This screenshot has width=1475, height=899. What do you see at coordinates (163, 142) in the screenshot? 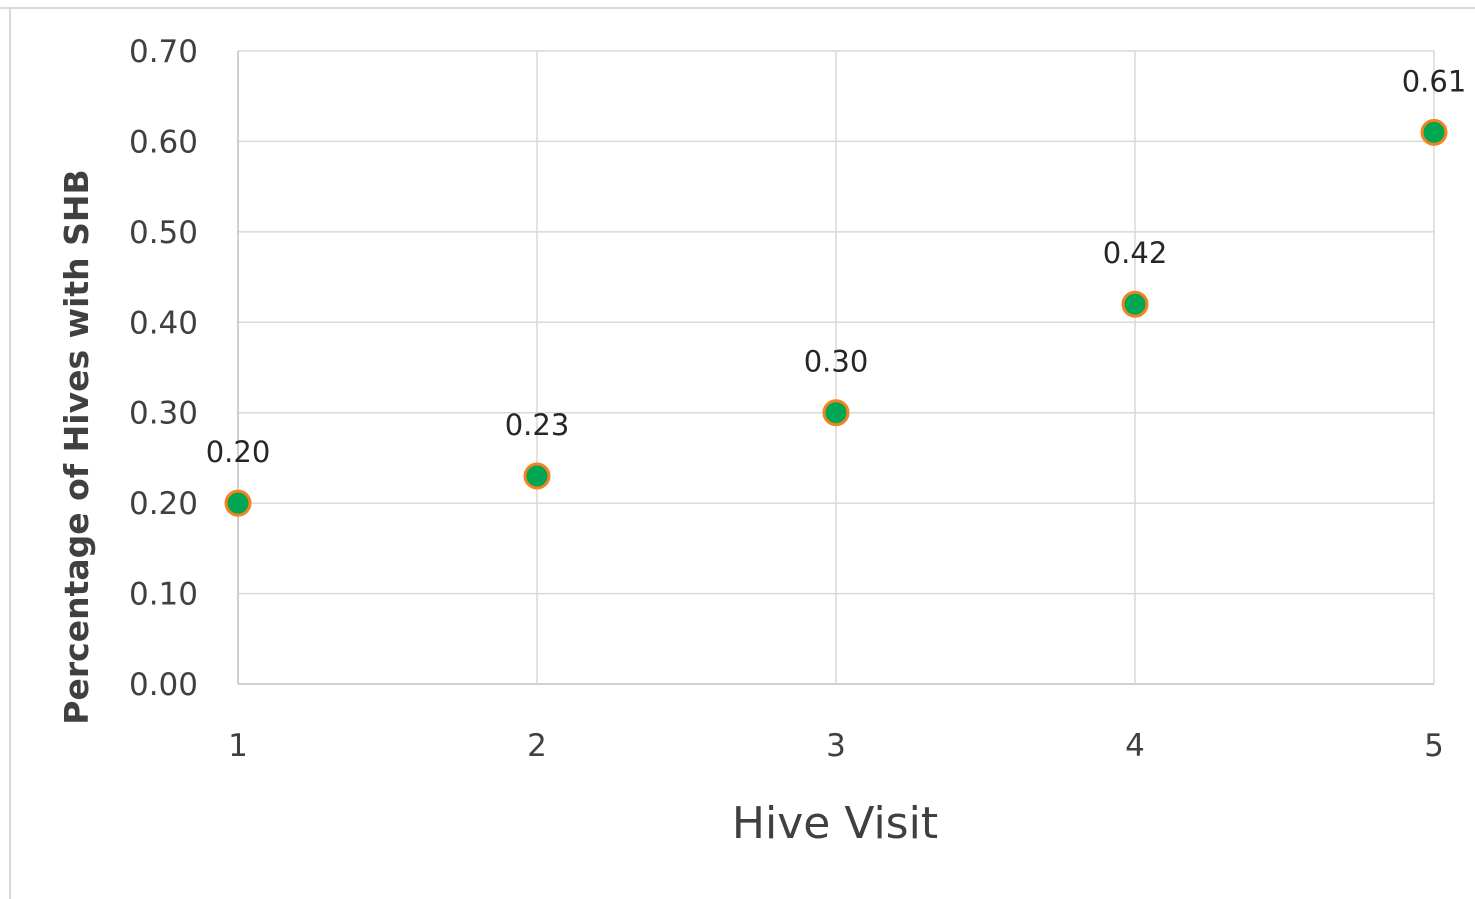
I see `y-tick-label: 0.60` at bounding box center [163, 142].